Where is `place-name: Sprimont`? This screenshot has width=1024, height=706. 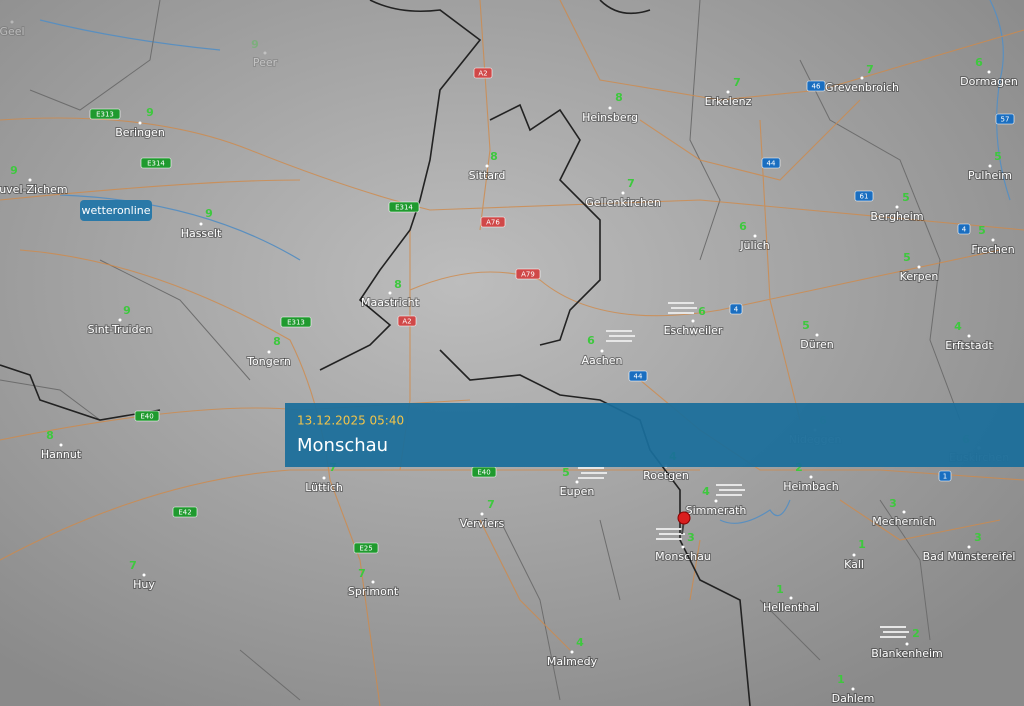 place-name: Sprimont is located at coordinates (373, 591).